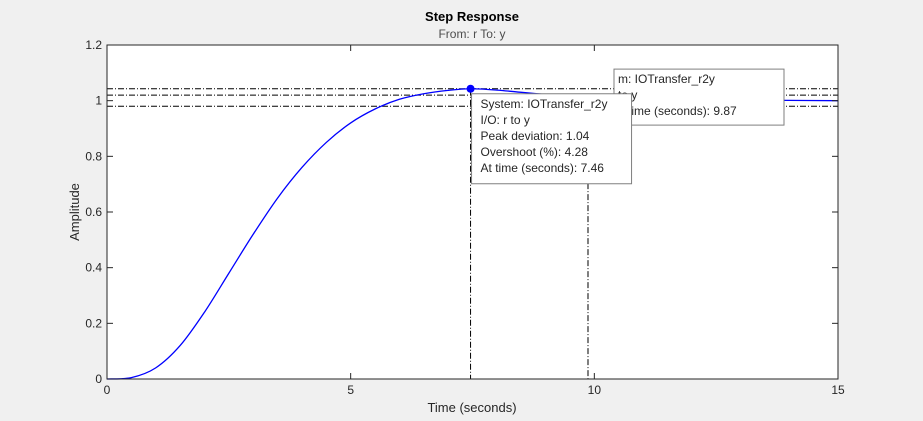 This screenshot has width=923, height=421. What do you see at coordinates (470, 88) in the screenshot?
I see `peak-marker` at bounding box center [470, 88].